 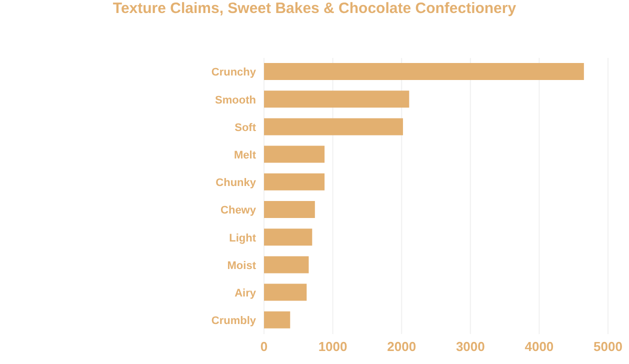 I want to click on x-tick-label: 4000, so click(x=539, y=346).